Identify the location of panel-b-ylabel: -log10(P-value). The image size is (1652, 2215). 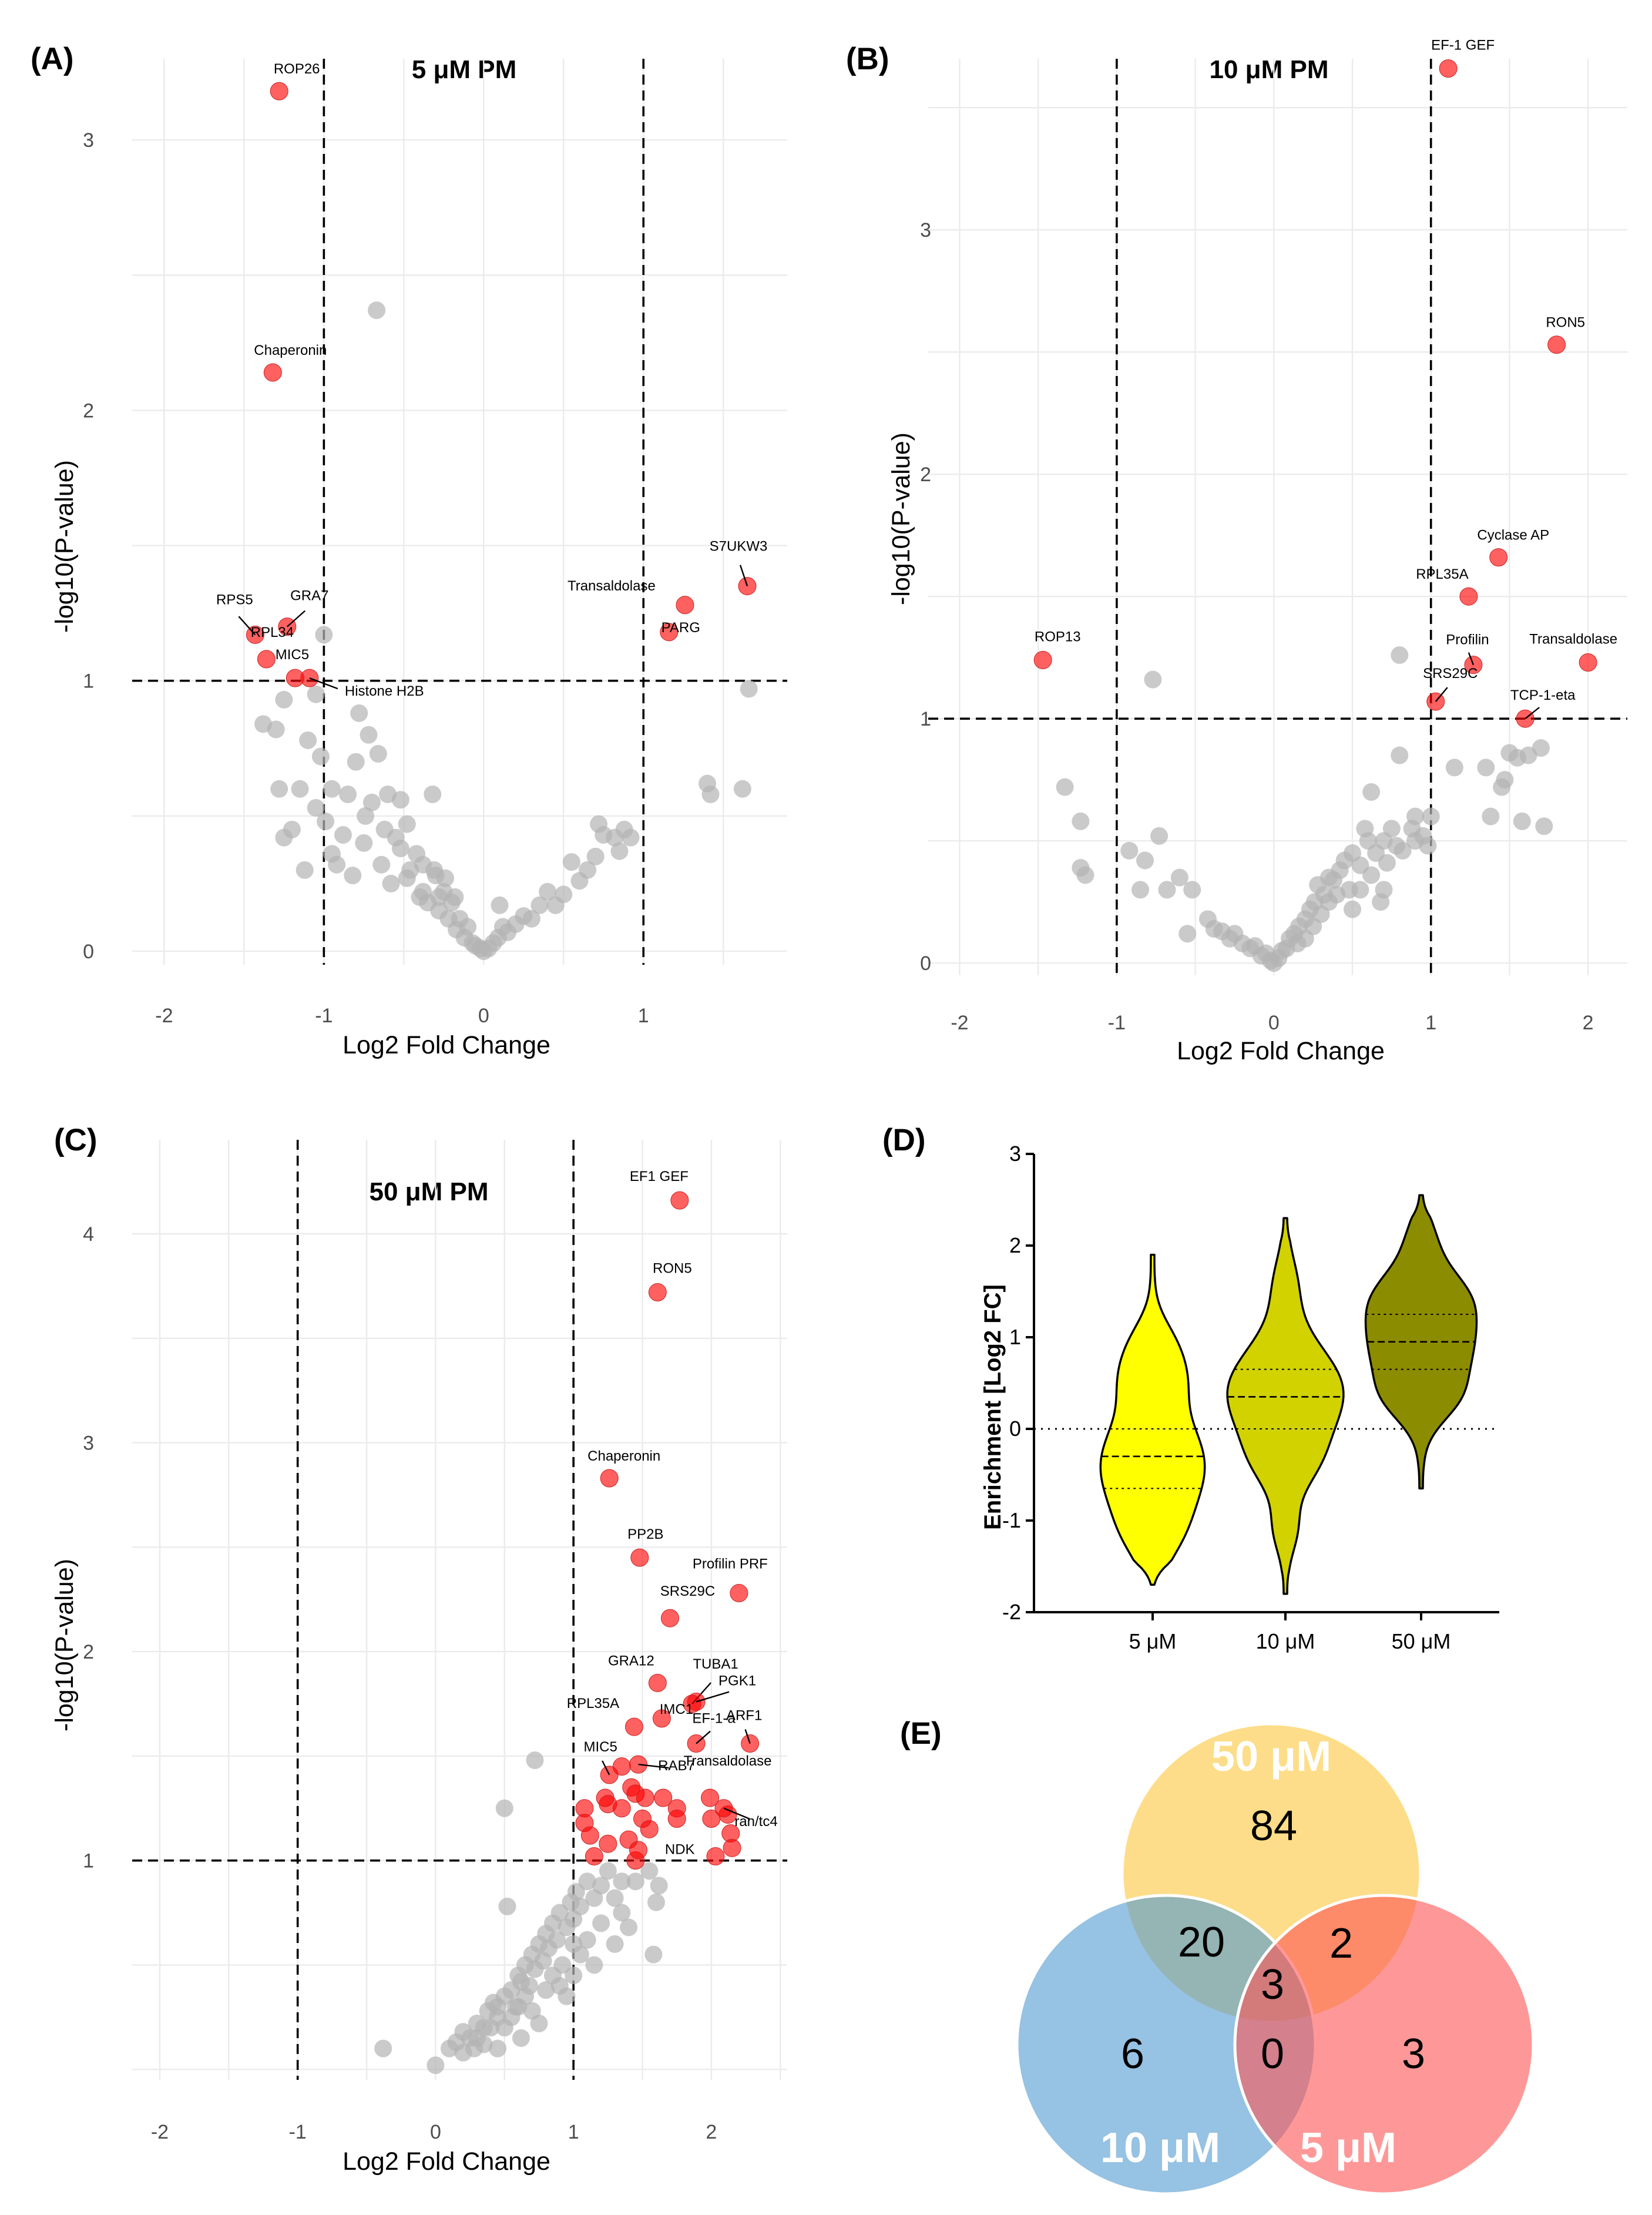
(901, 518).